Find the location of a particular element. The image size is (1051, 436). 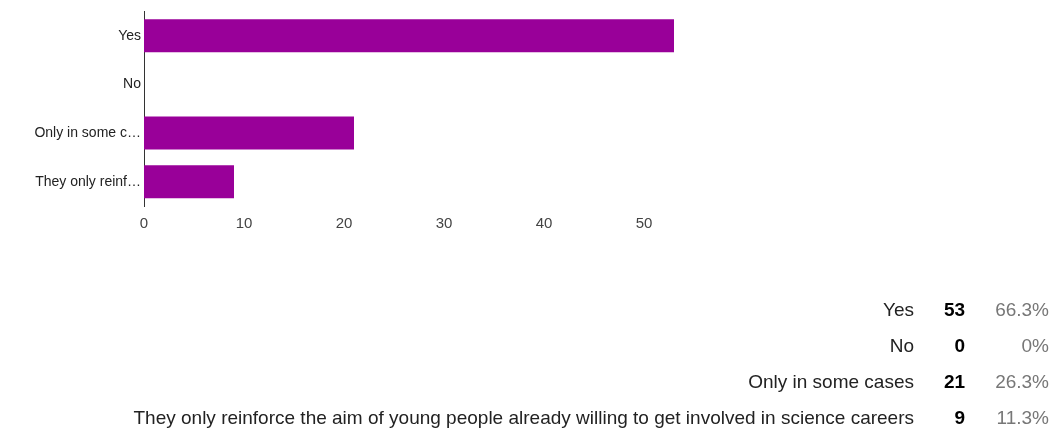

text: 26.3% is located at coordinates (1021, 382).